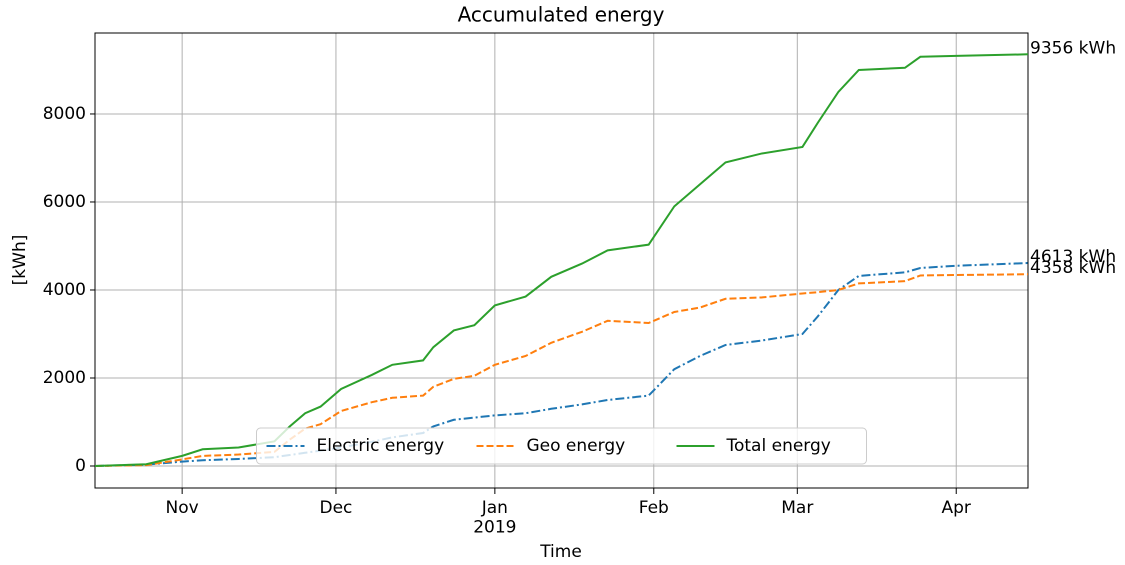 Image resolution: width=1125 pixels, height=565 pixels. Describe the element at coordinates (381, 446) in the screenshot. I see `legend-label: Electric energy` at that location.